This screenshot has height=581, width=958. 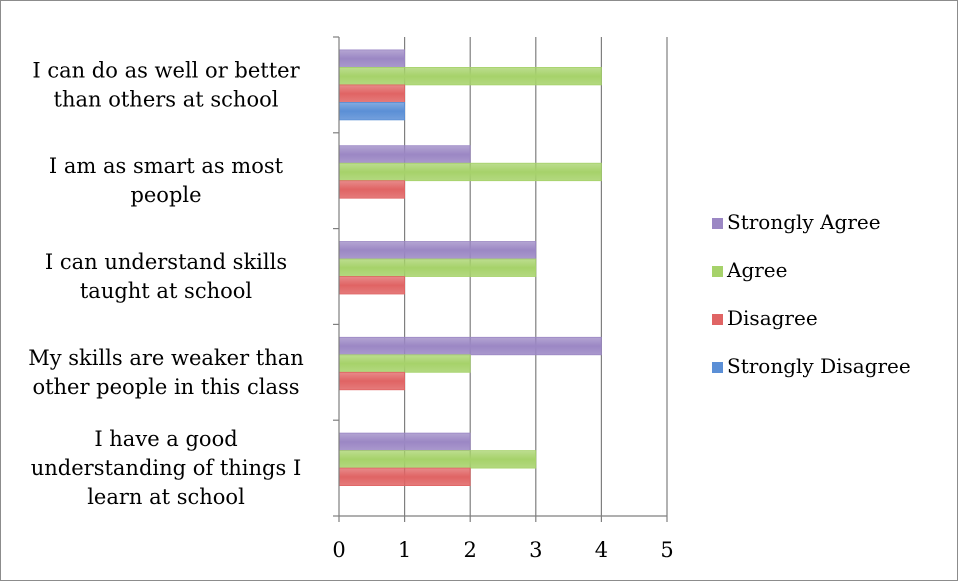 I want to click on legend-swatch-strongly-disagree, so click(x=717, y=367).